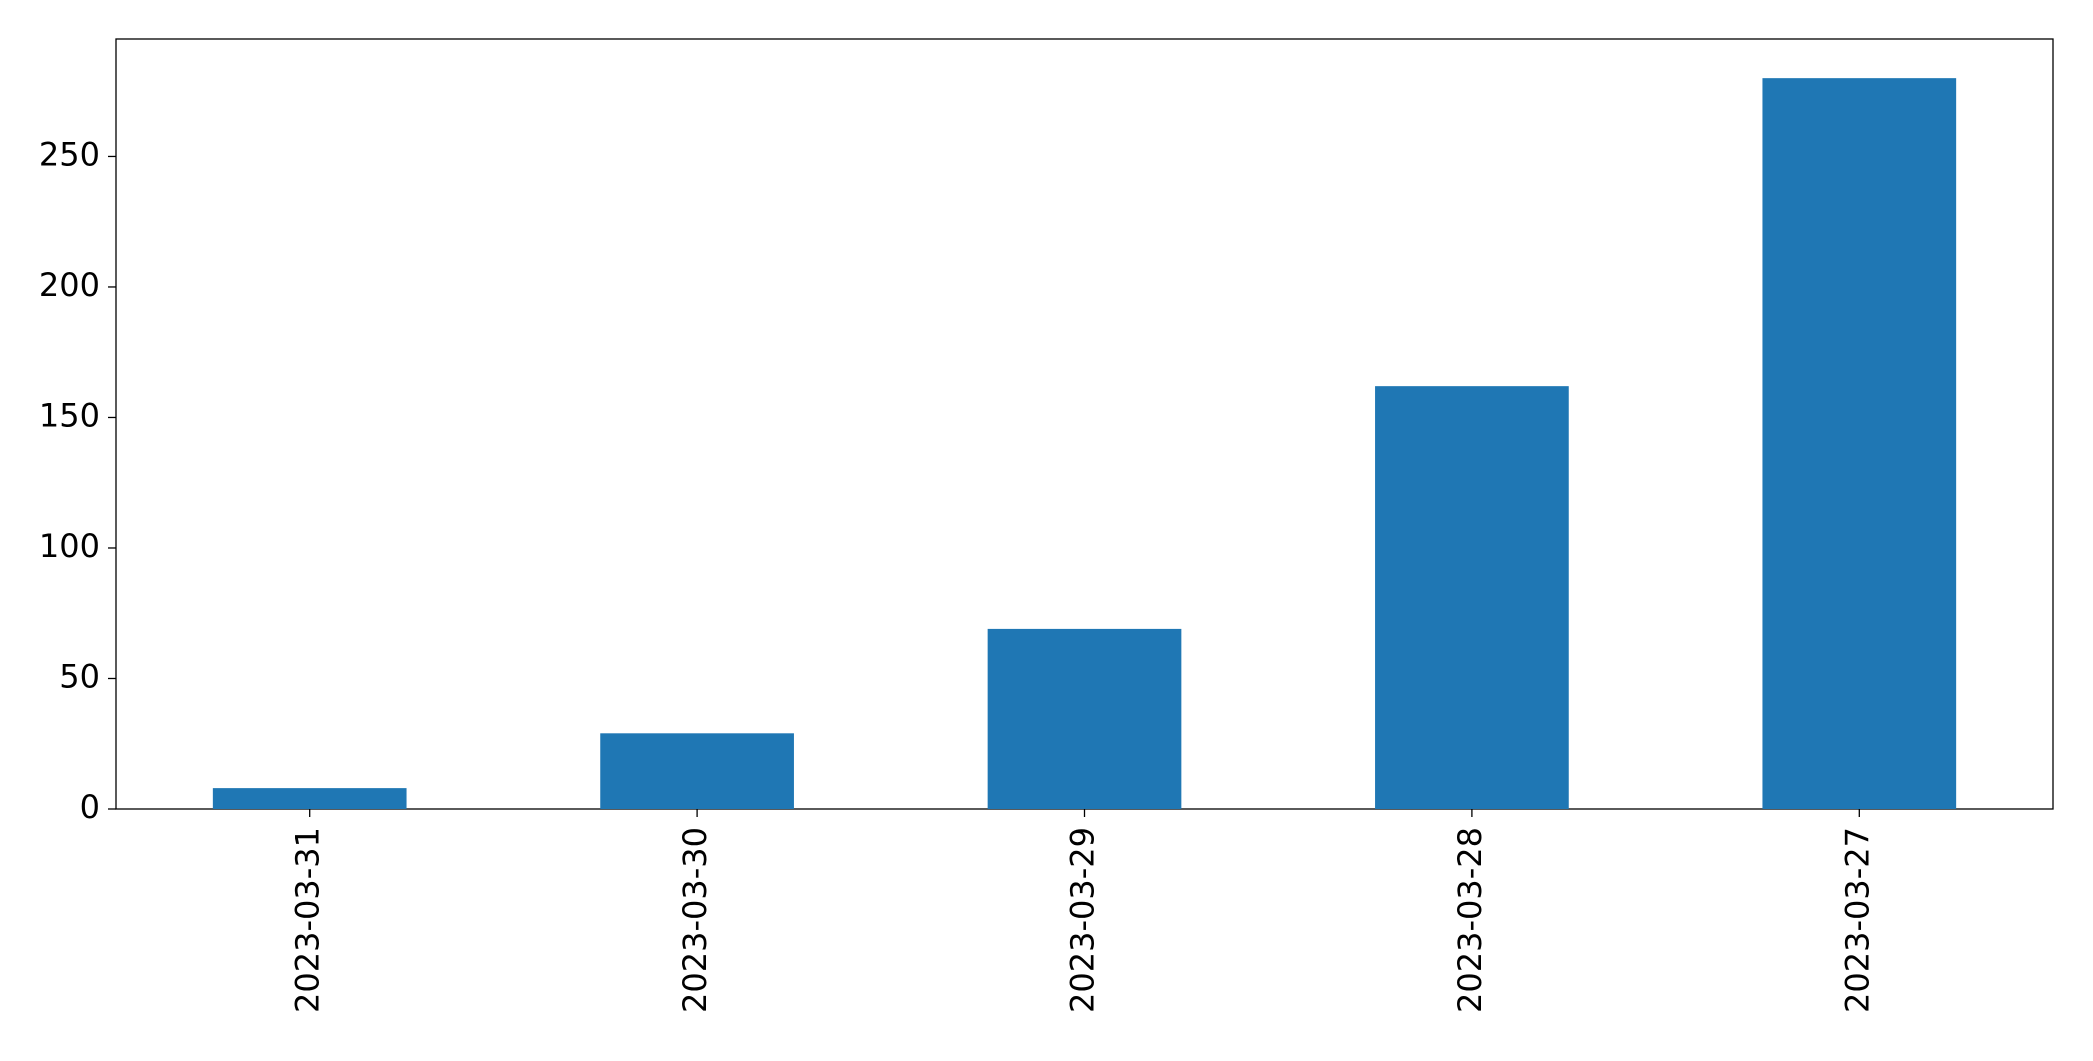  What do you see at coordinates (79, 676) in the screenshot?
I see `y-tick-label: 50` at bounding box center [79, 676].